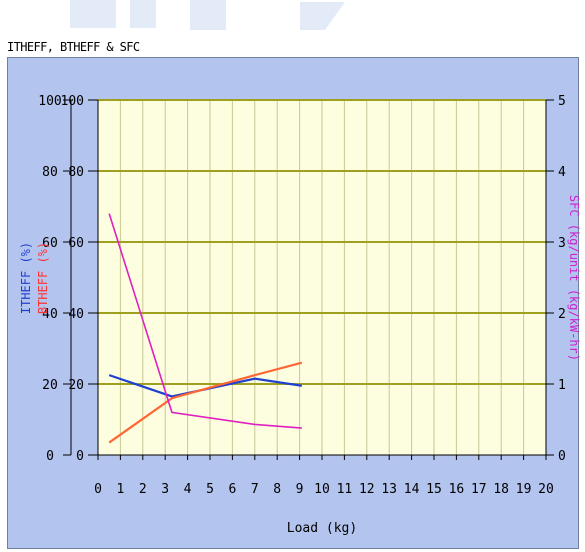  What do you see at coordinates (322, 528) in the screenshot?
I see `x-axis-label: Load (kg)` at bounding box center [322, 528].